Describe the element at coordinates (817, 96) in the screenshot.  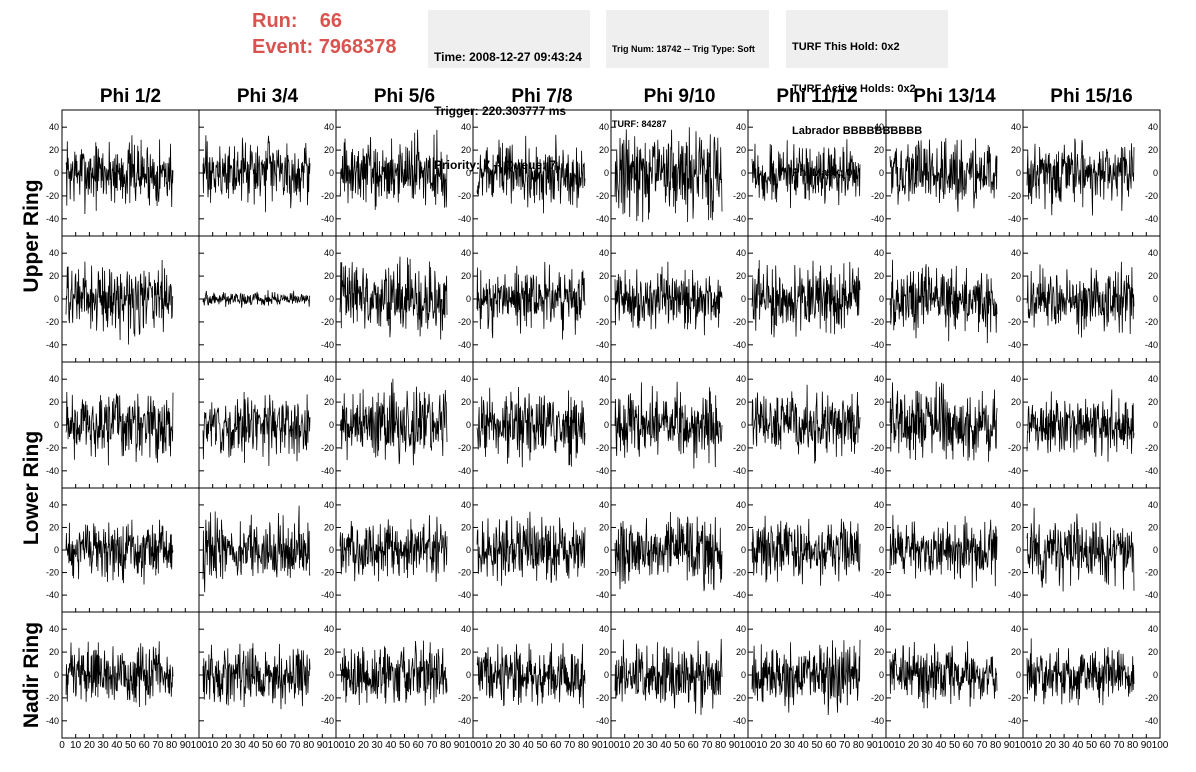
I see `column-header: Phi 11/12` at that location.